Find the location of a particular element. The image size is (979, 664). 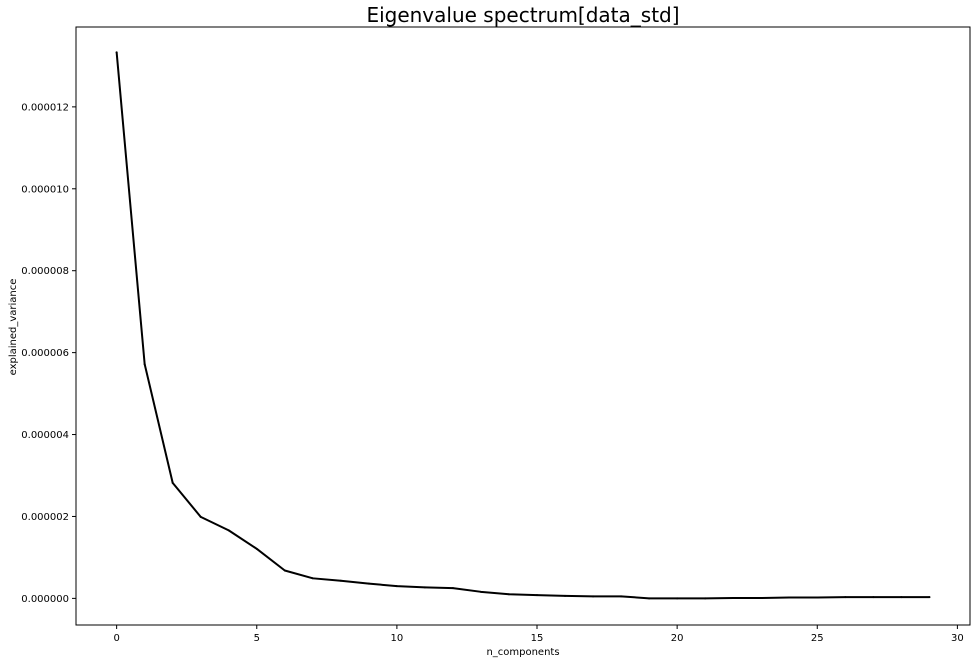

x-tick-label: 20 is located at coordinates (677, 638).